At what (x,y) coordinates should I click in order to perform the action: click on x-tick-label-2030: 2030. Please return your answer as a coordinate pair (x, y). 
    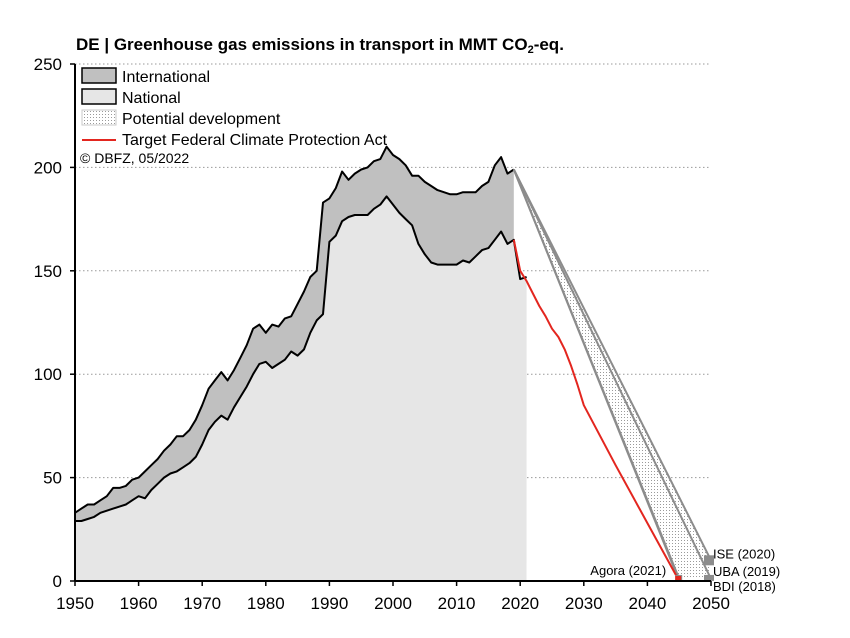
    Looking at the image, I should click on (584, 603).